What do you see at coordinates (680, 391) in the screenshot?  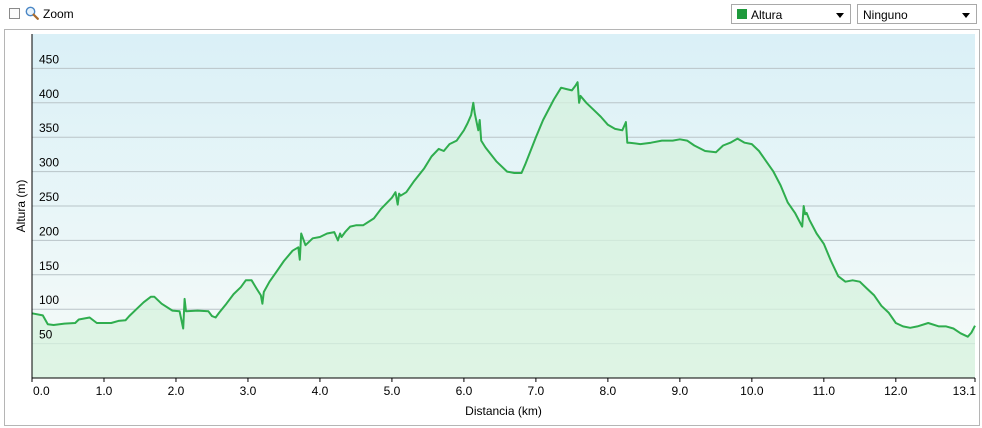 I see `x-tick-label: 9.0` at bounding box center [680, 391].